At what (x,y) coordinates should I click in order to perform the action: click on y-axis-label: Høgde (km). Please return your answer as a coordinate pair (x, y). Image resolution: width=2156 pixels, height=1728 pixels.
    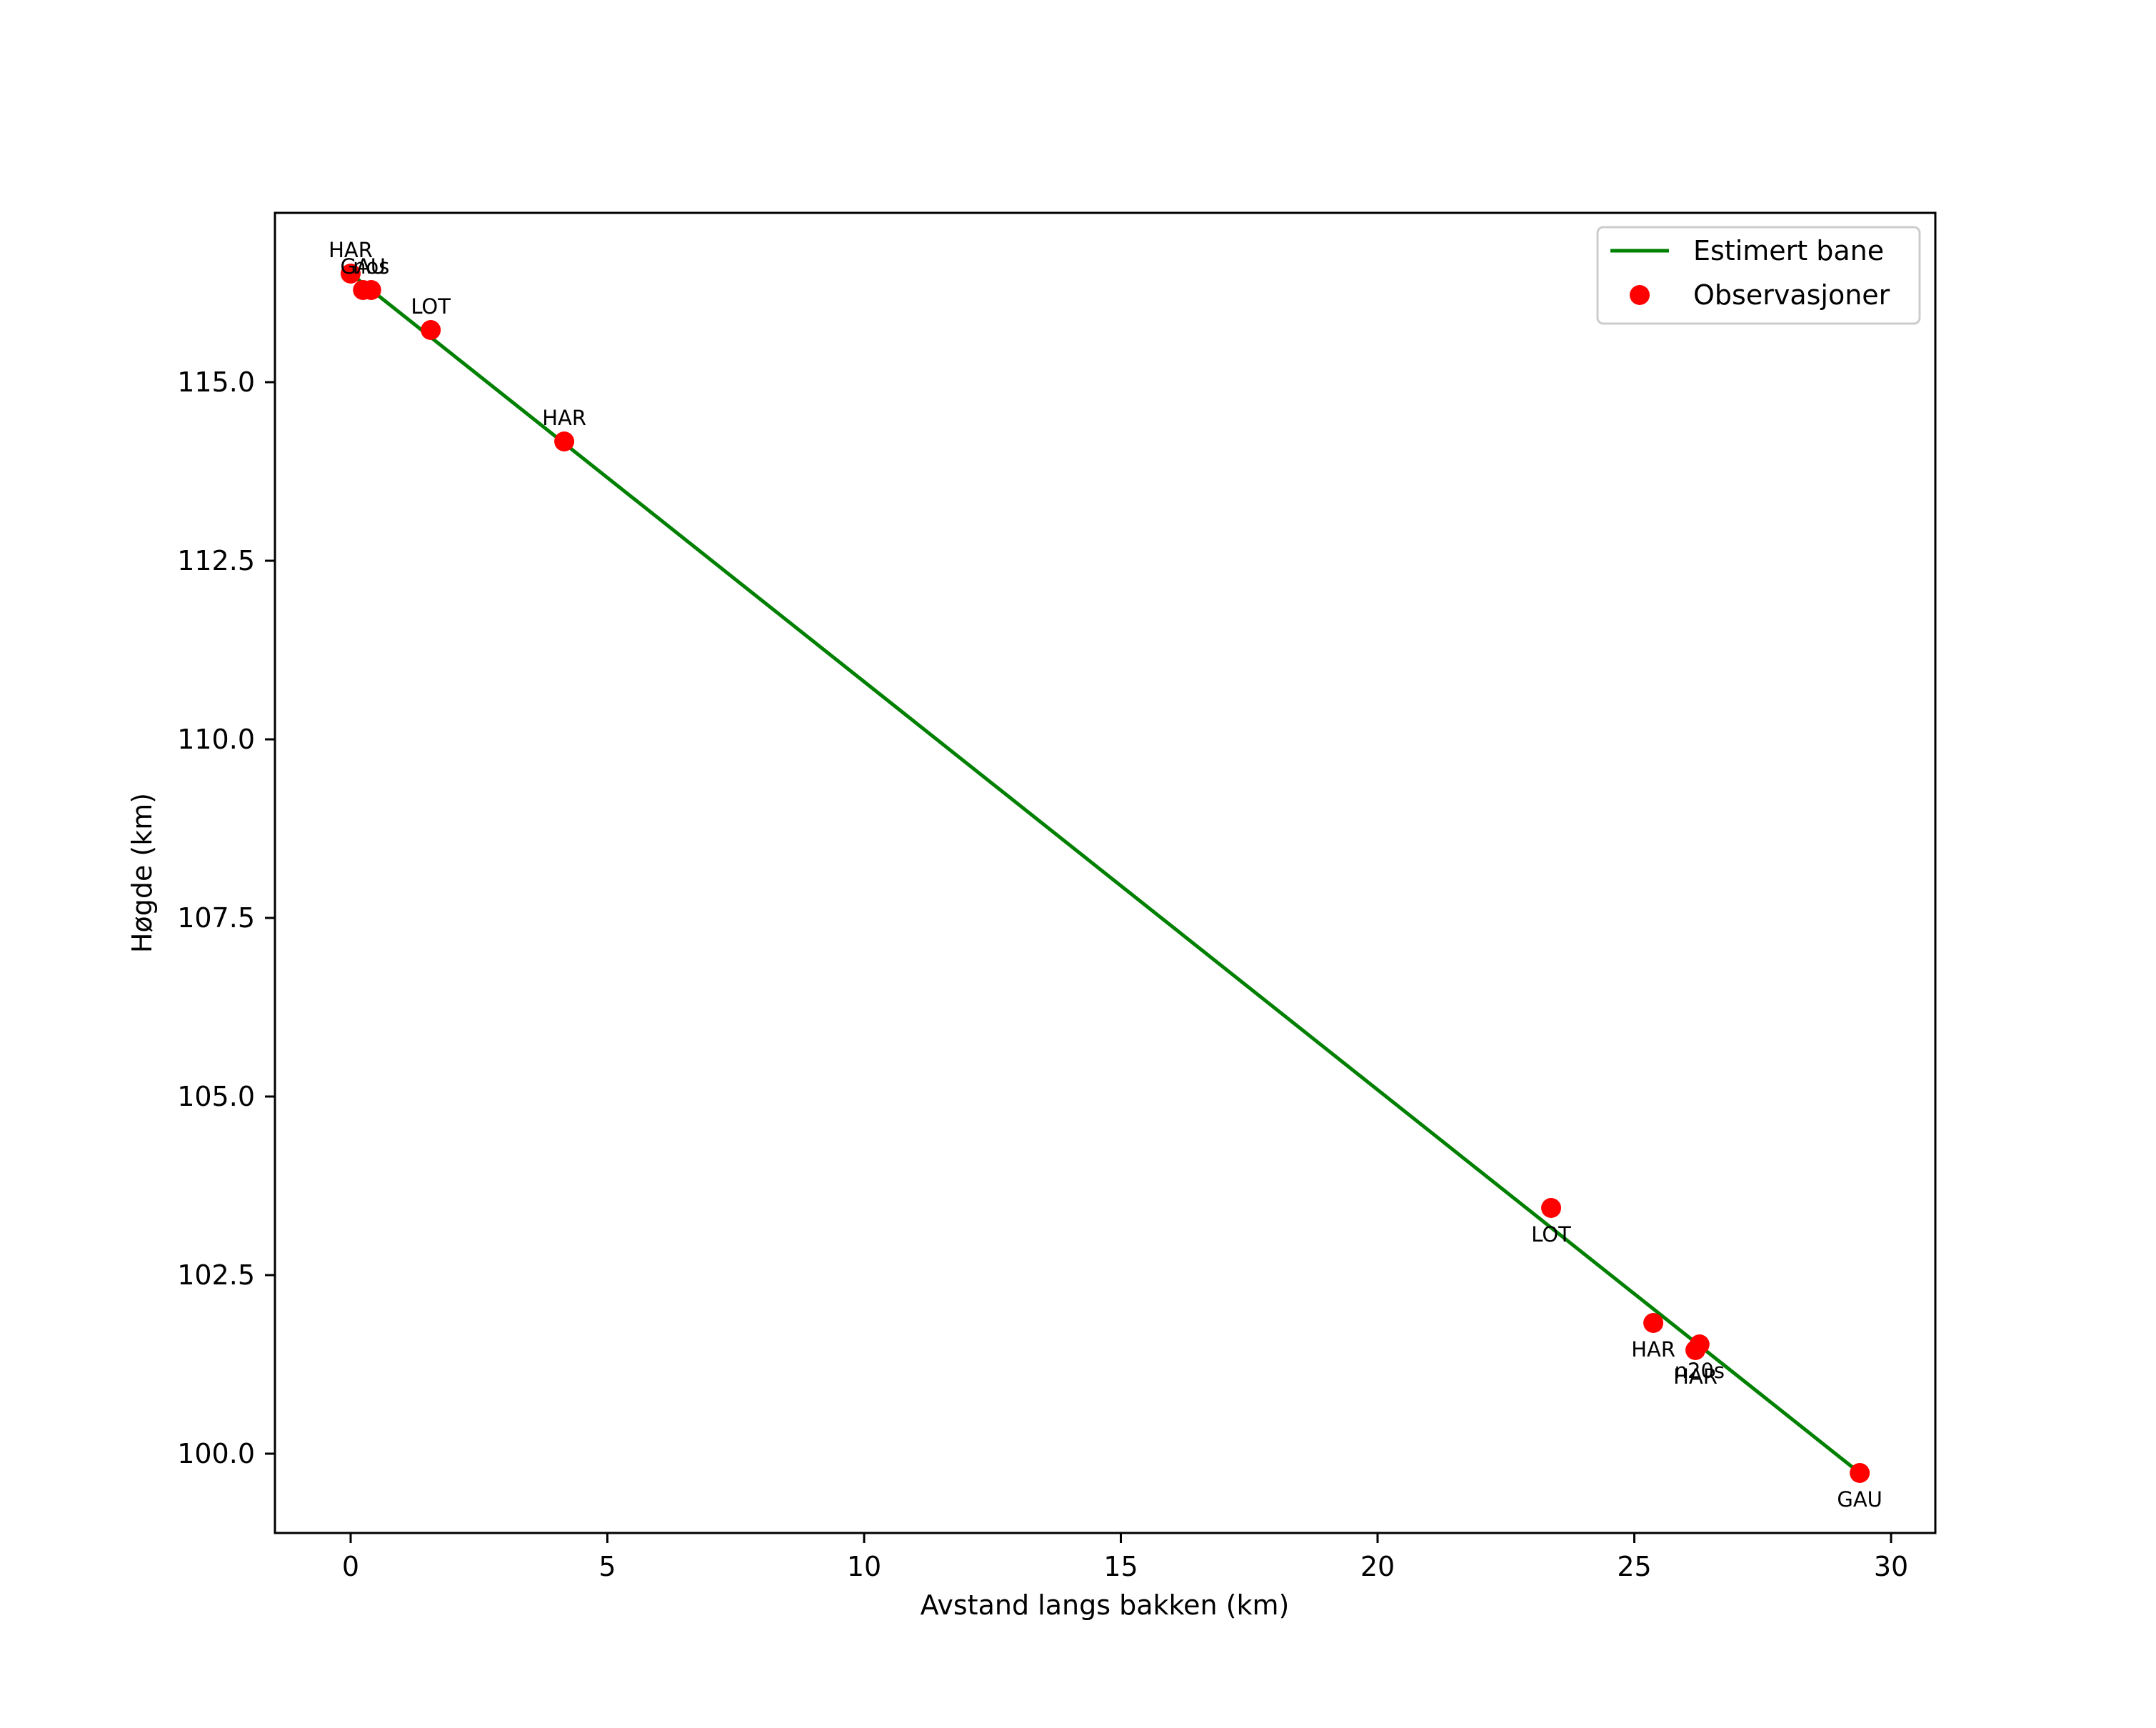
    Looking at the image, I should click on (142, 873).